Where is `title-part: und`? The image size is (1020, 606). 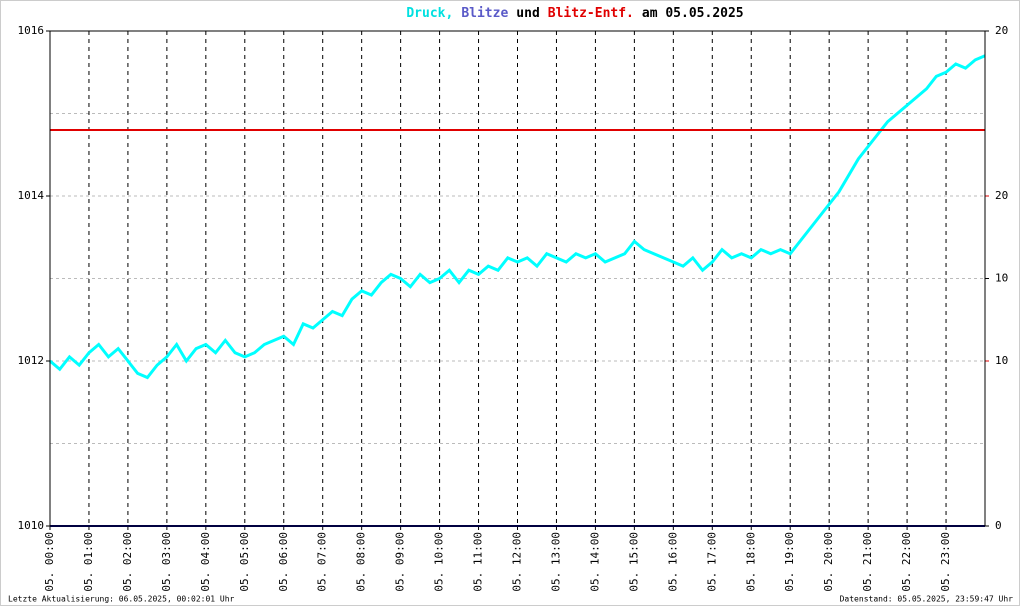 title-part: und is located at coordinates (527, 13).